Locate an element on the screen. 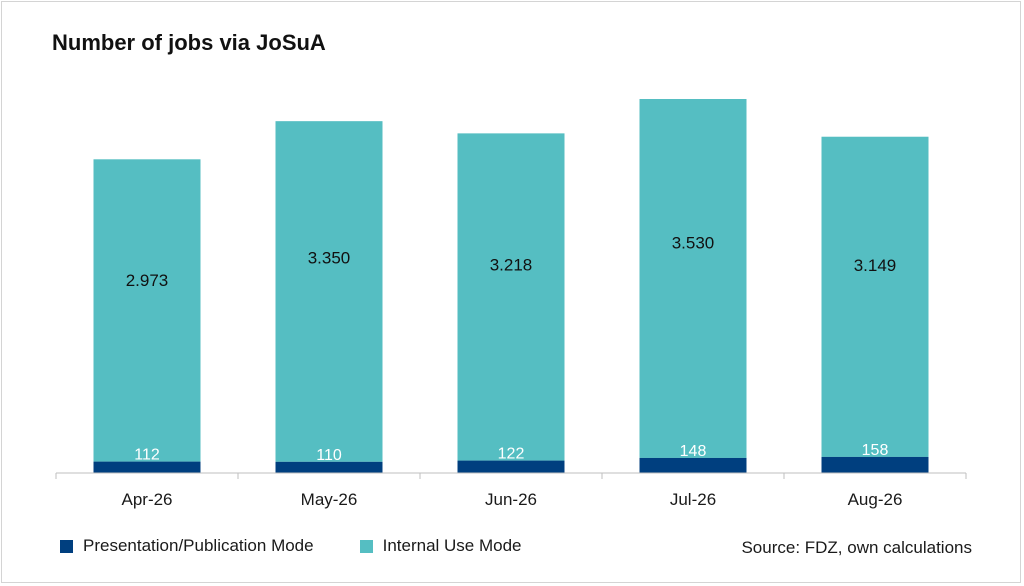 Image resolution: width=1024 pixels, height=586 pixels. data-label-internal-use: 3.218 is located at coordinates (511, 264).